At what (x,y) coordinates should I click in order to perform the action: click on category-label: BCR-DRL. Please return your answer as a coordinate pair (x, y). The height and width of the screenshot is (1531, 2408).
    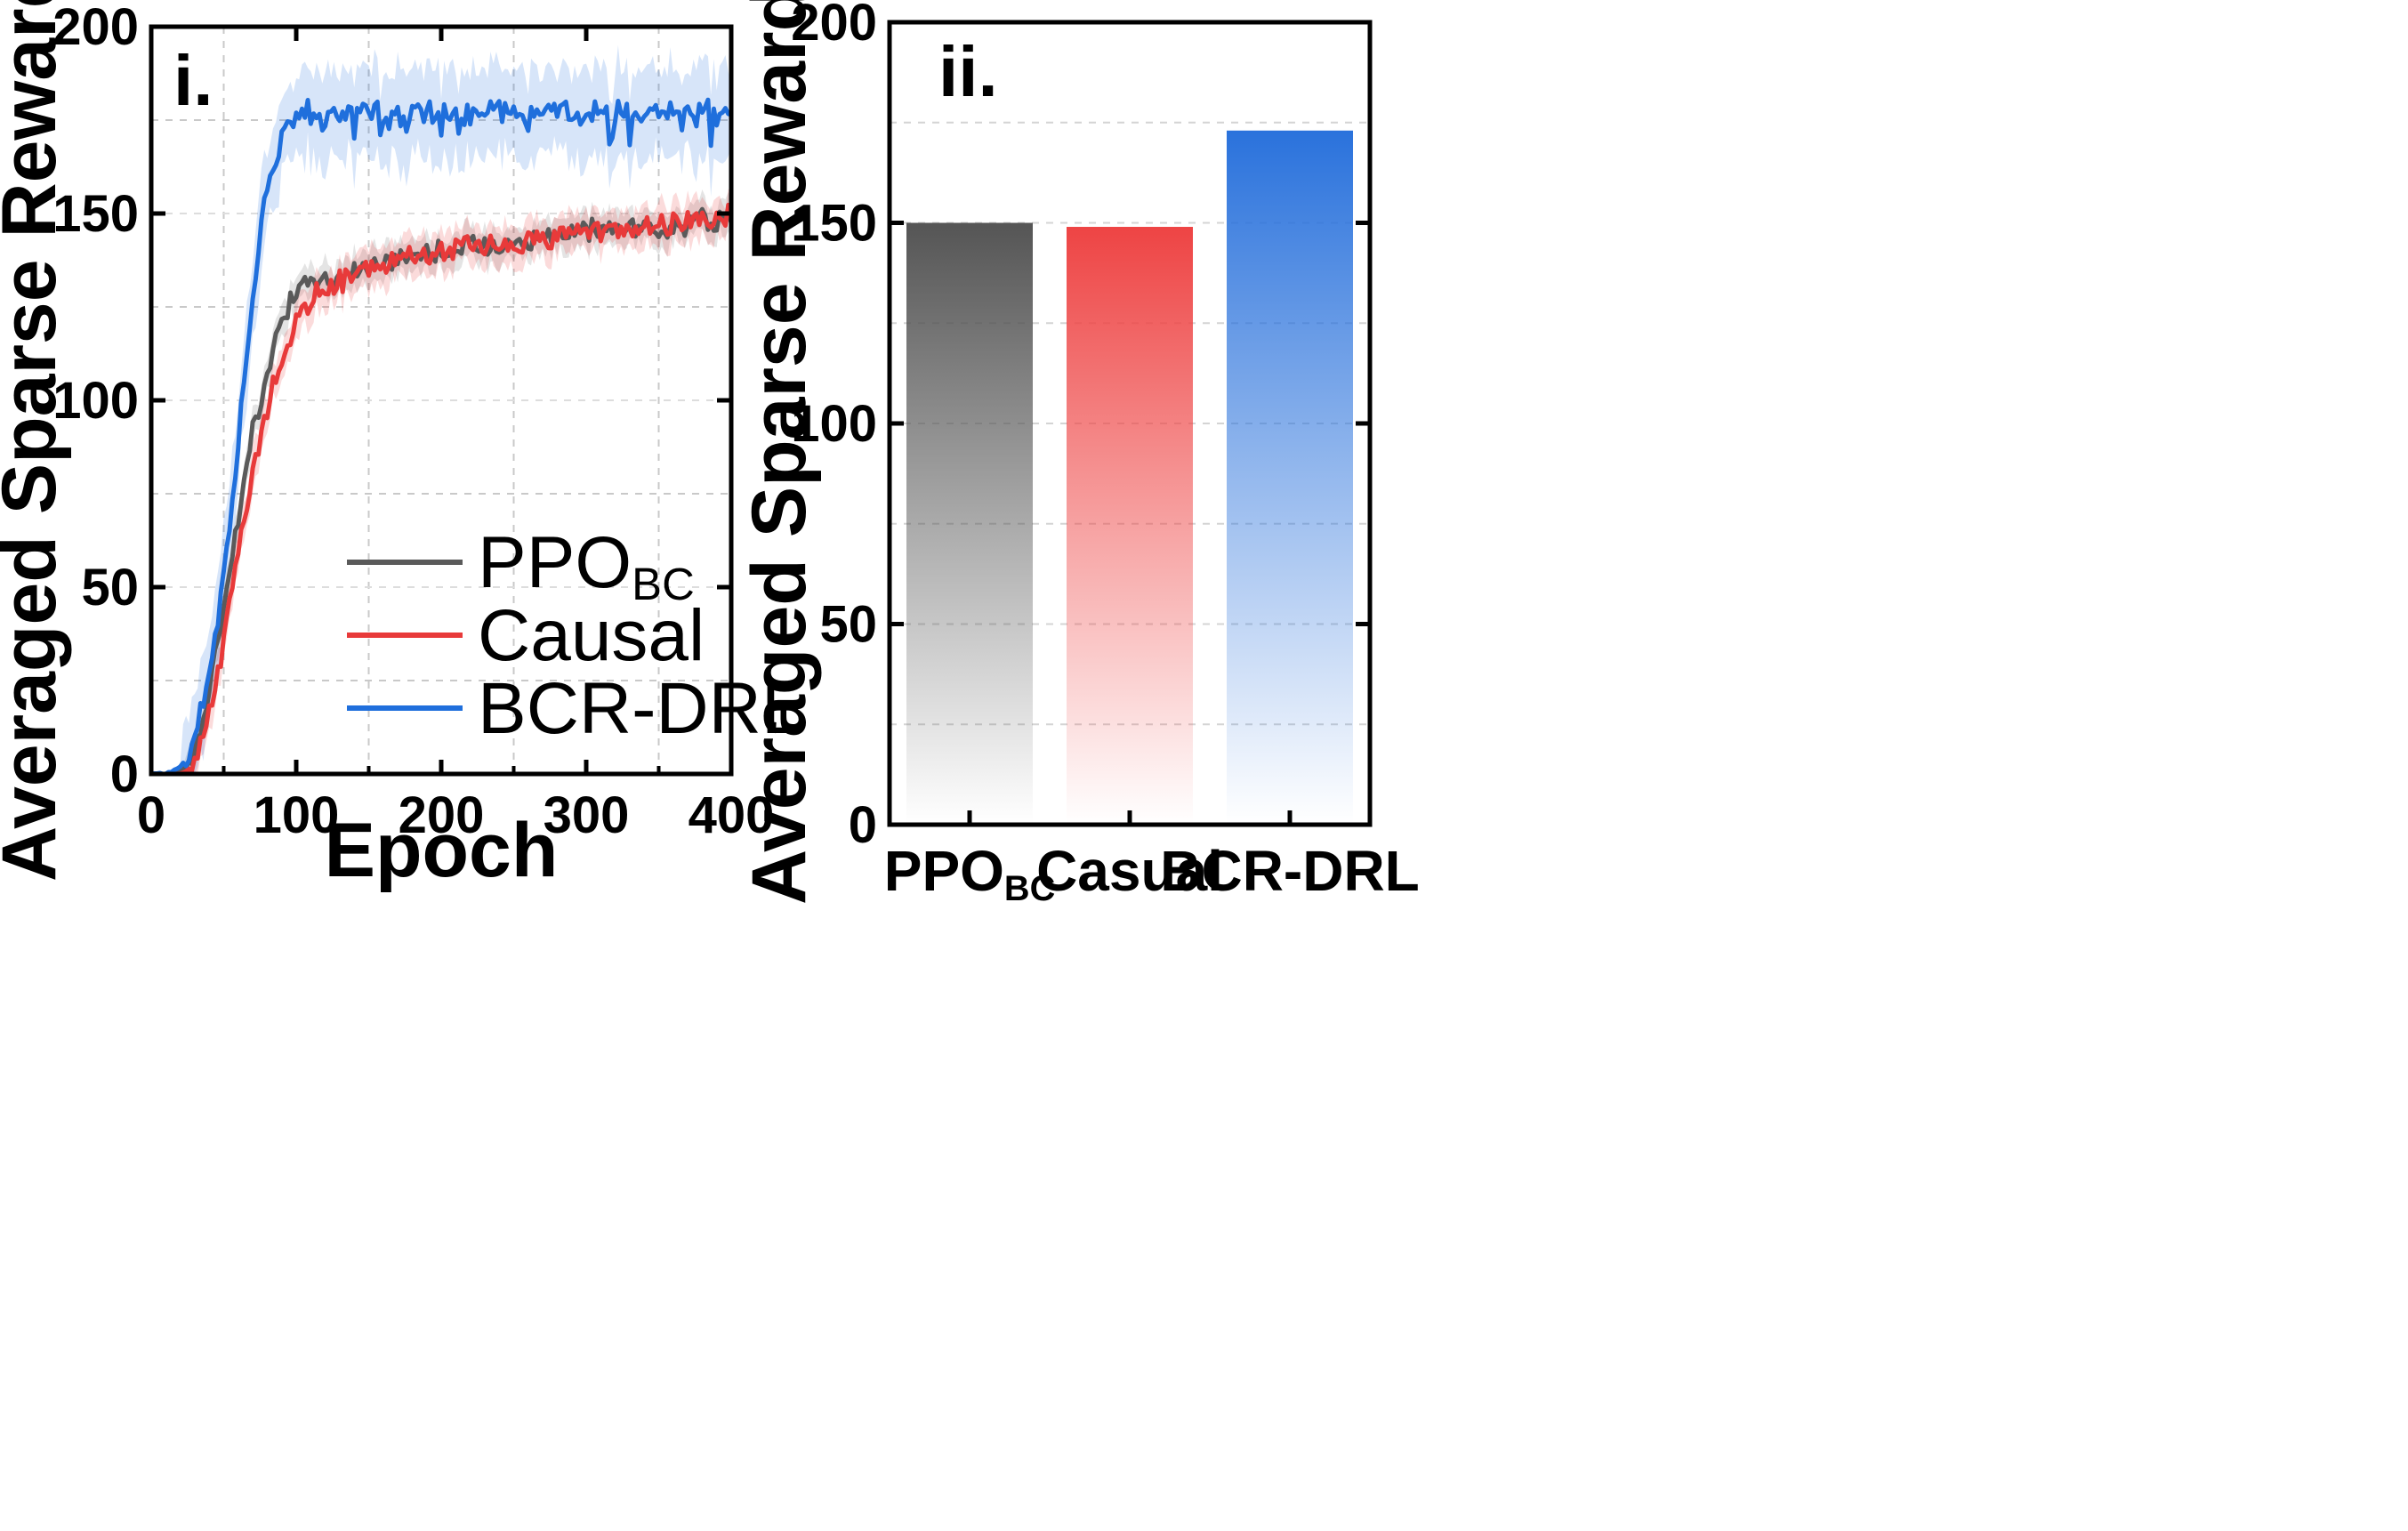
    Looking at the image, I should click on (1290, 871).